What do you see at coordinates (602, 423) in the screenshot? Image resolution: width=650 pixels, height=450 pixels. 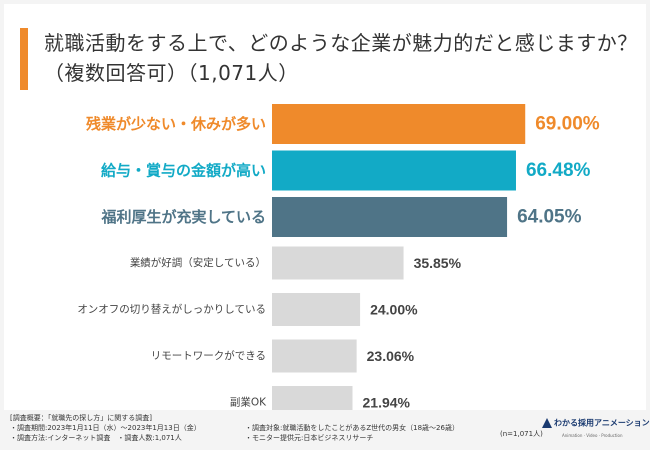 I see `brand-name: わかる採用アニメーション` at bounding box center [602, 423].